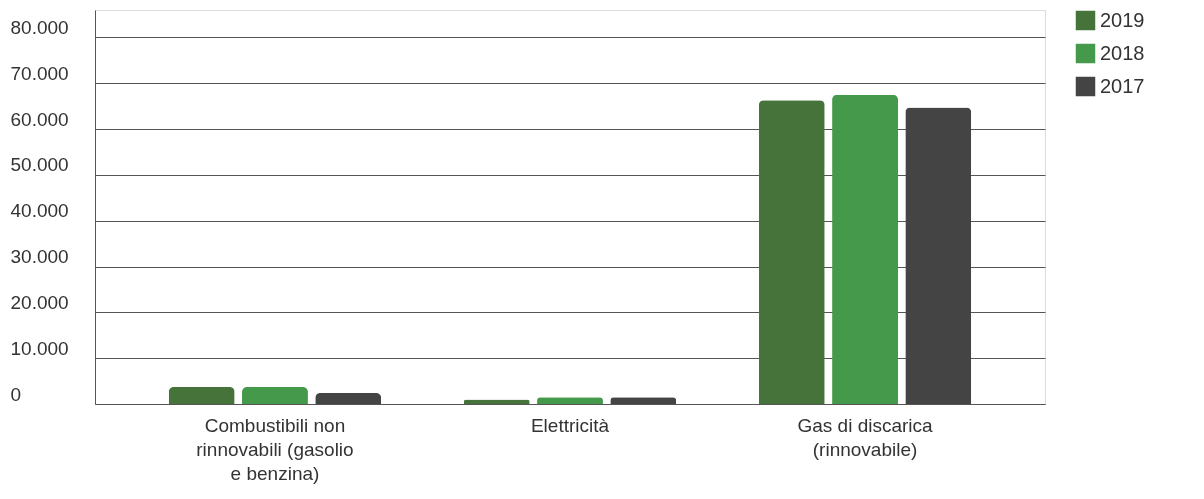  Describe the element at coordinates (39, 119) in the screenshot. I see `y-tick-label: 60.000` at that location.